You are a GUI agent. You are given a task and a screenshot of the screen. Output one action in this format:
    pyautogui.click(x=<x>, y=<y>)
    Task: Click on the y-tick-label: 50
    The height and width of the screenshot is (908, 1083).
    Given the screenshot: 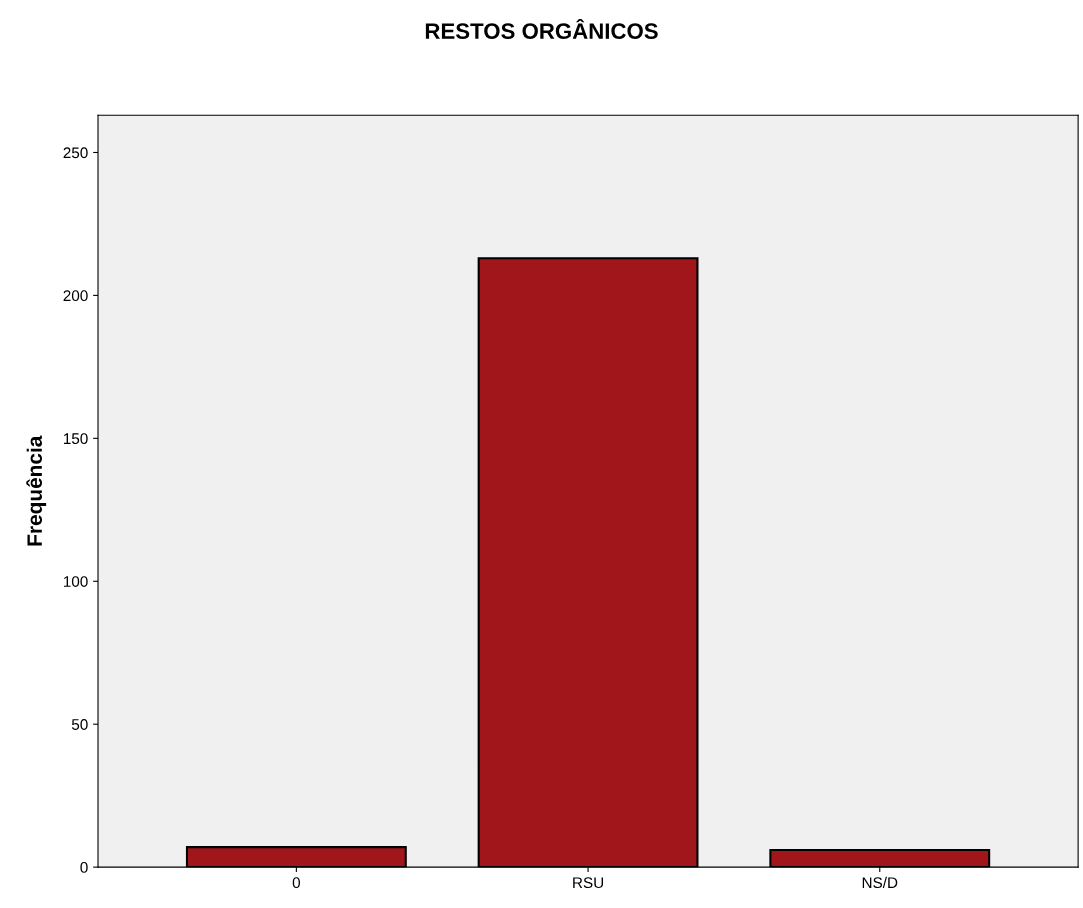 What is the action you would take?
    pyautogui.click(x=79, y=724)
    